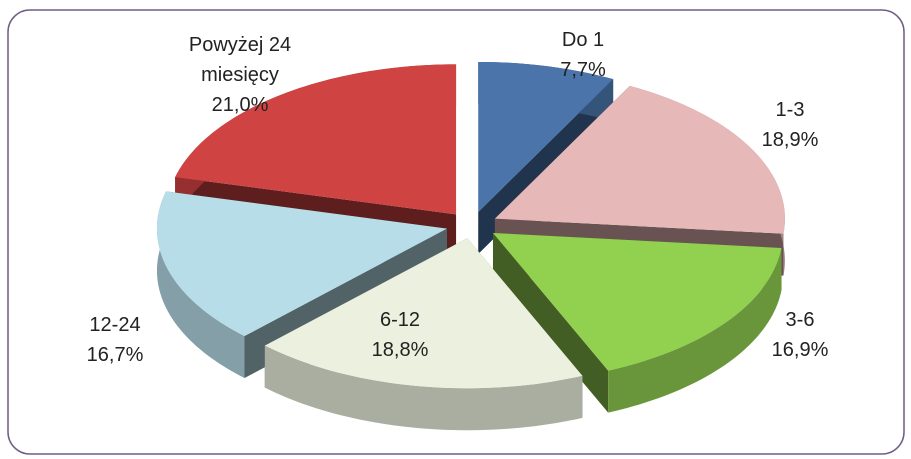 This screenshot has height=459, width=911. Describe the element at coordinates (115, 340) in the screenshot. I see `data-label: 12-24 16,7%` at that location.